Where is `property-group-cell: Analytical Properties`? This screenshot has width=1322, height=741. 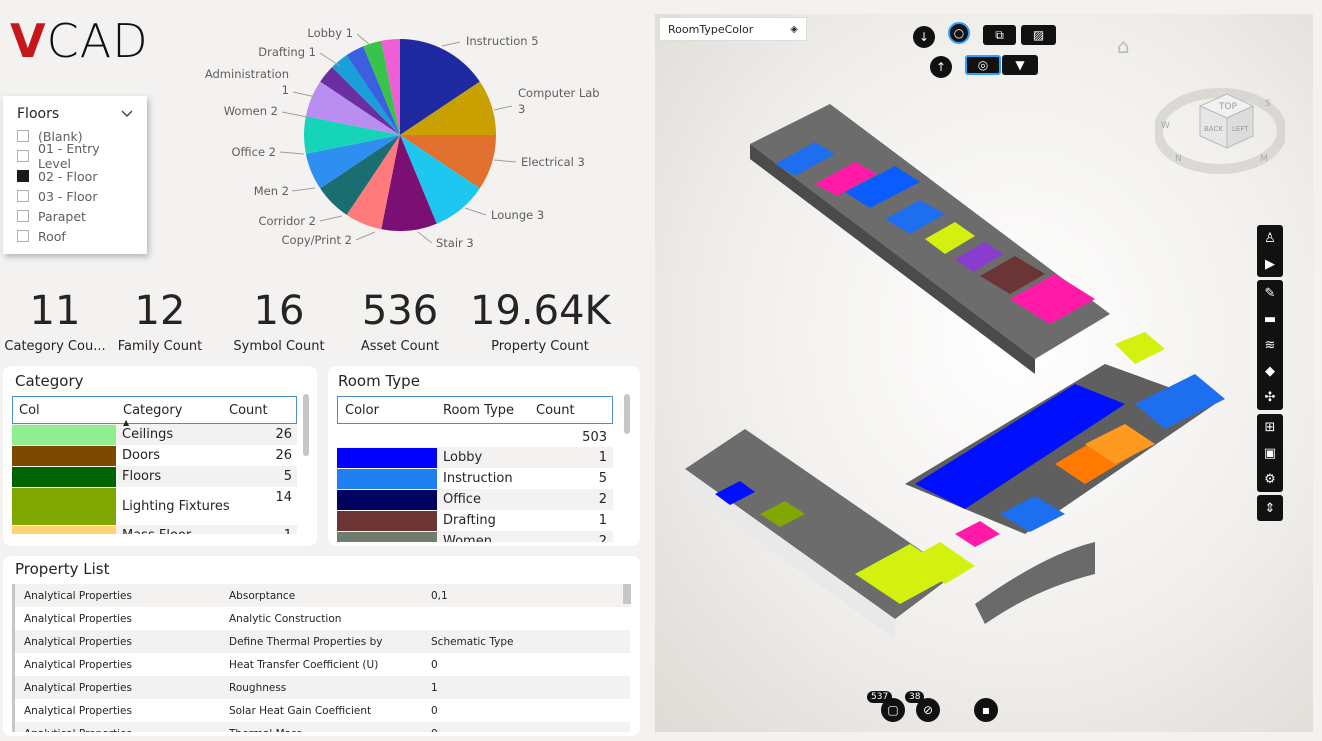
property-group-cell: Analytical Properties is located at coordinates (117, 730).